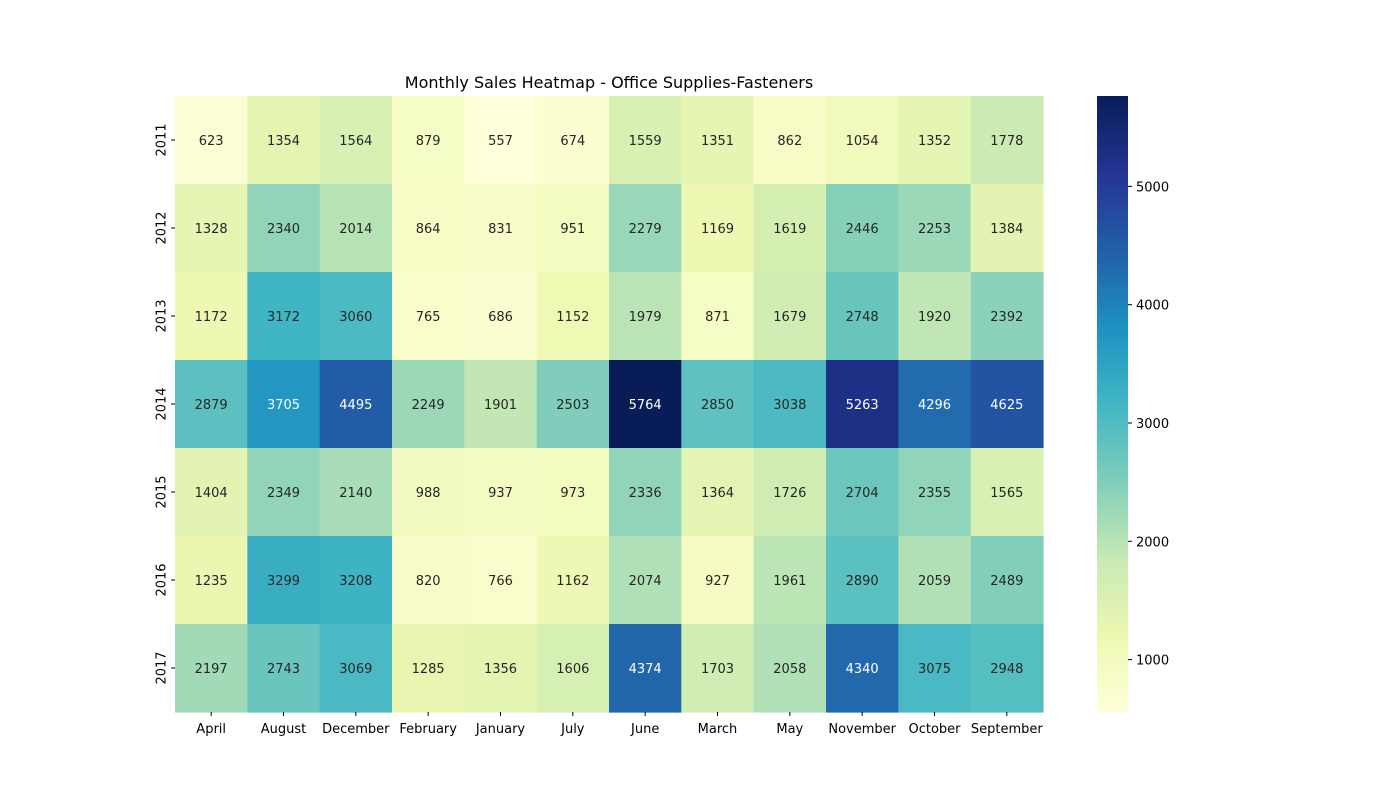 Image resolution: width=1400 pixels, height=800 pixels. I want to click on cell-value-label: 1384, so click(1006, 229).